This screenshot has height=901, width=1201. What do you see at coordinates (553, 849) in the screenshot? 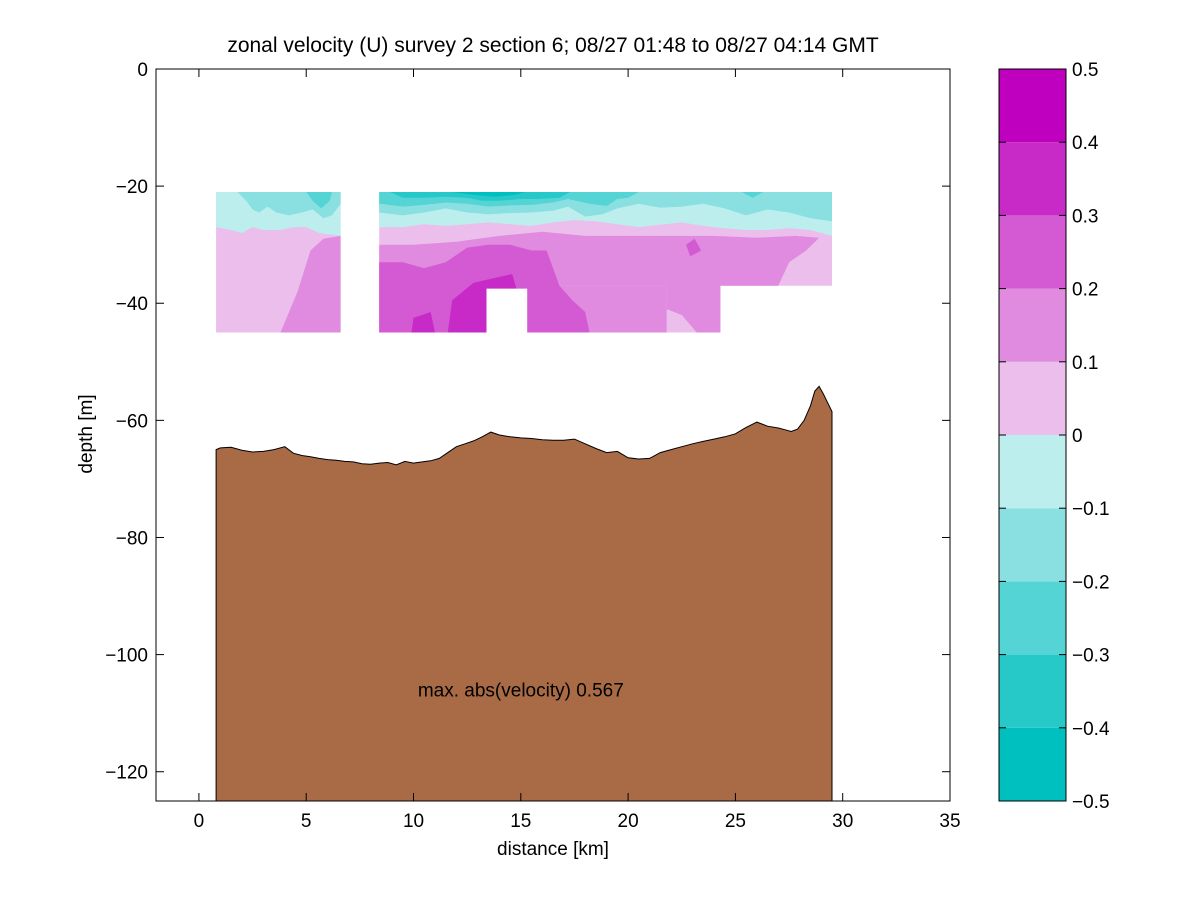
I see `x-axis-label: distance [km]` at bounding box center [553, 849].